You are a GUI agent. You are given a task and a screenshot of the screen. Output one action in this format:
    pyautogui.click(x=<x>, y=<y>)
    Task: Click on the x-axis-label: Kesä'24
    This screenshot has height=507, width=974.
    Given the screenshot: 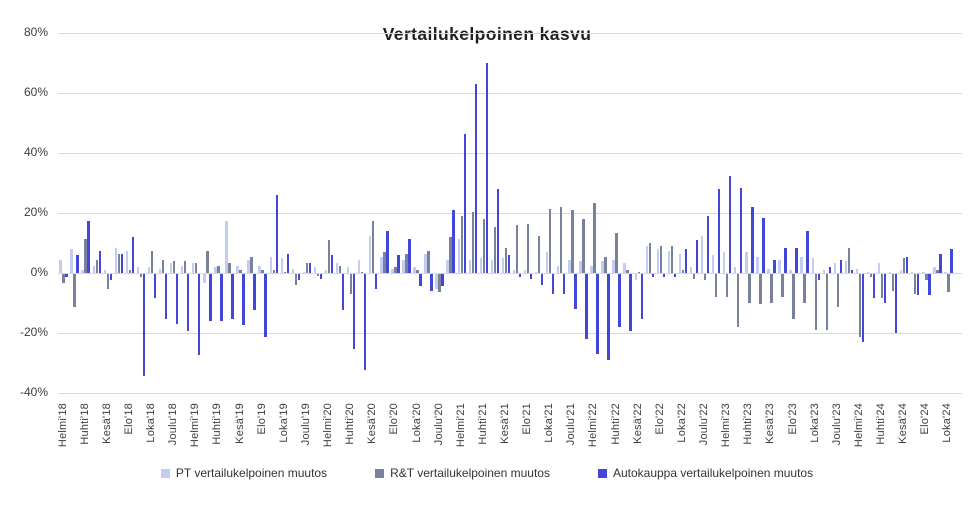 What is the action you would take?
    pyautogui.click(x=903, y=423)
    